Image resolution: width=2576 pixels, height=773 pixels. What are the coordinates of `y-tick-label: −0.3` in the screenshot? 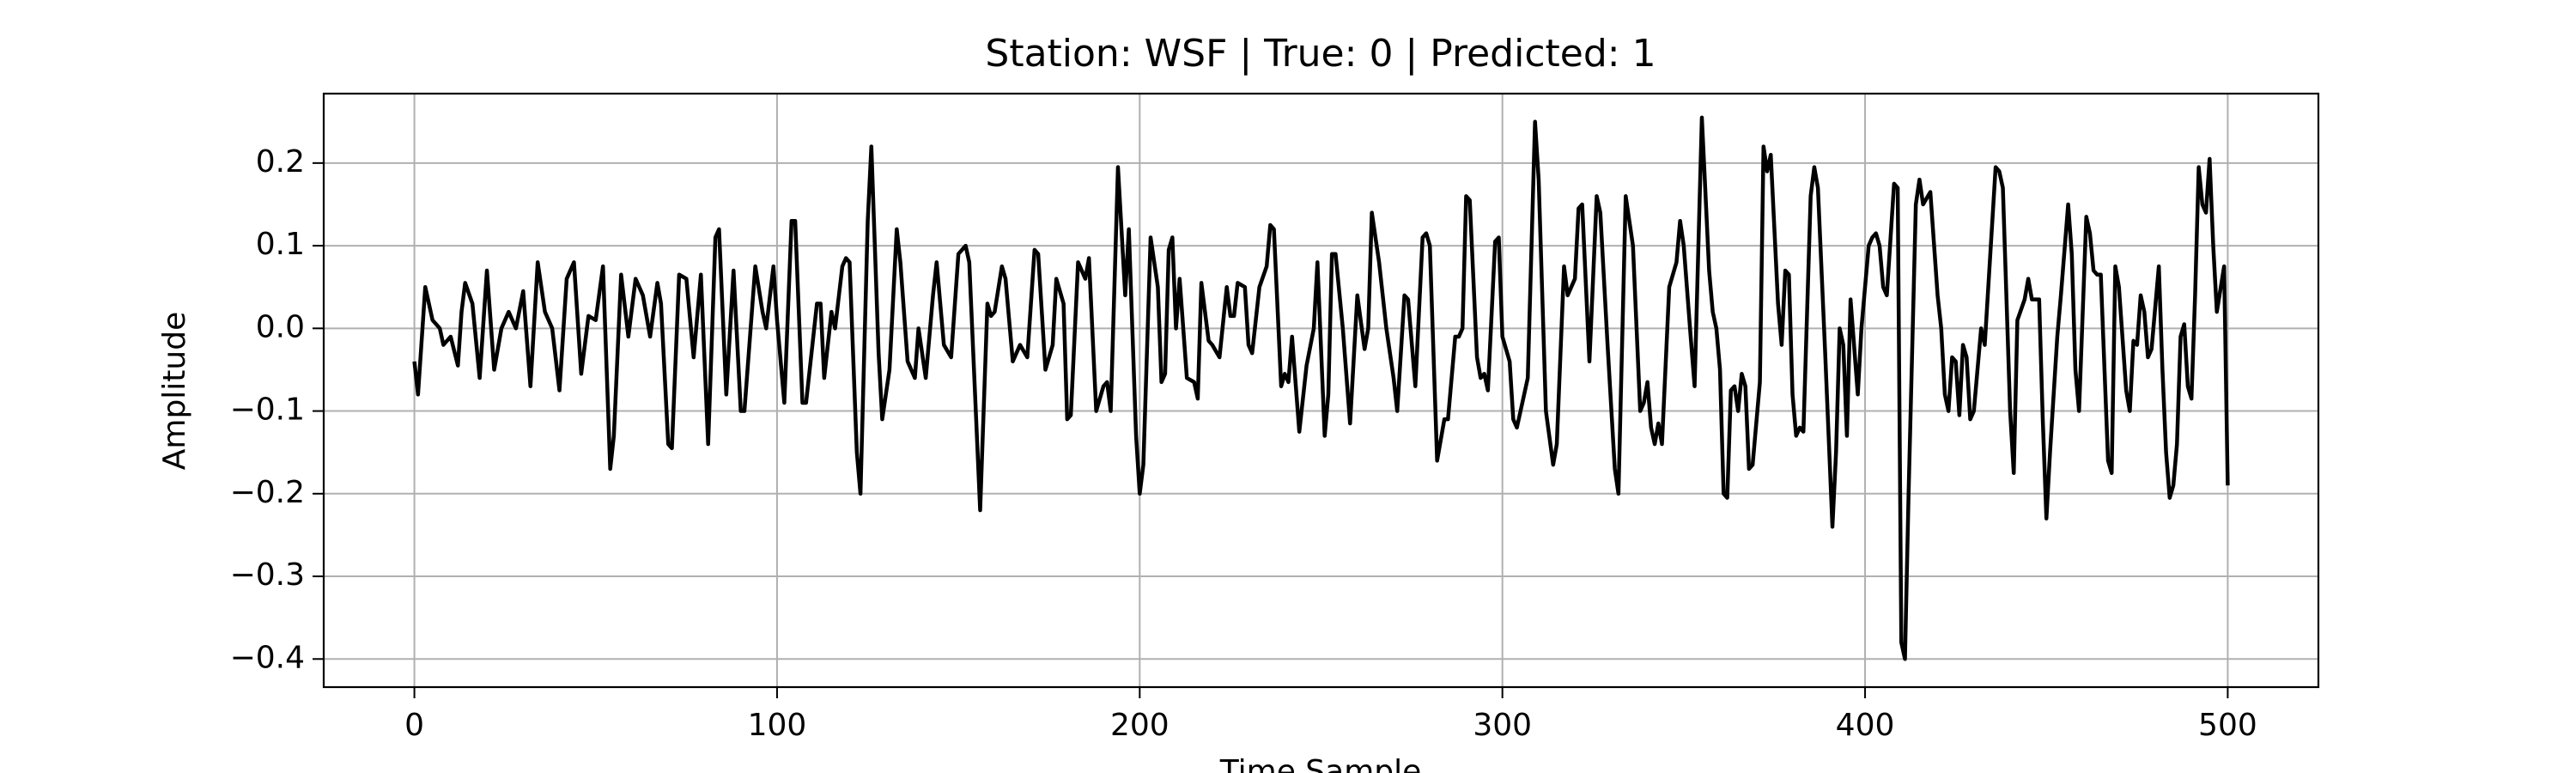 It's located at (268, 575).